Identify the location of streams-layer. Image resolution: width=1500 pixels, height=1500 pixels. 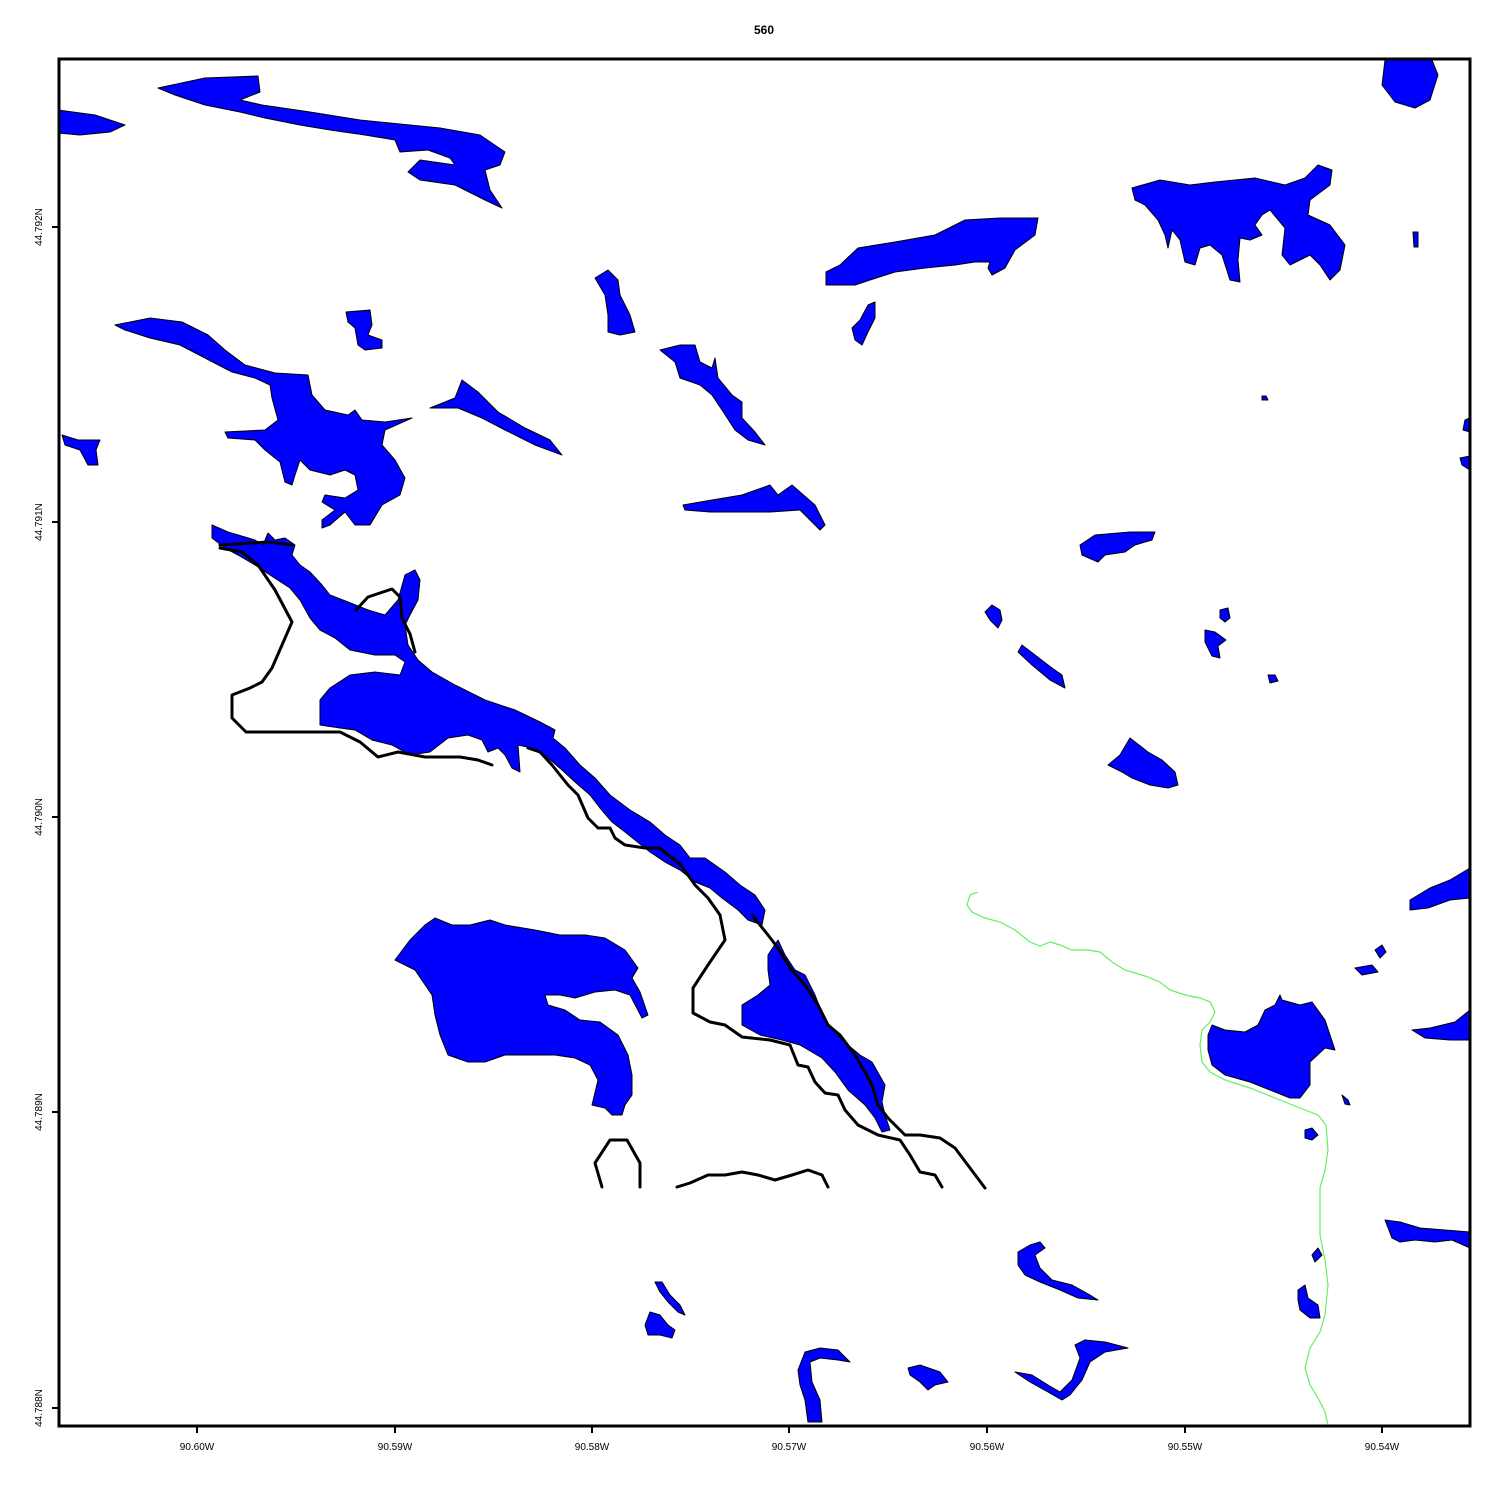
(1147, 1158).